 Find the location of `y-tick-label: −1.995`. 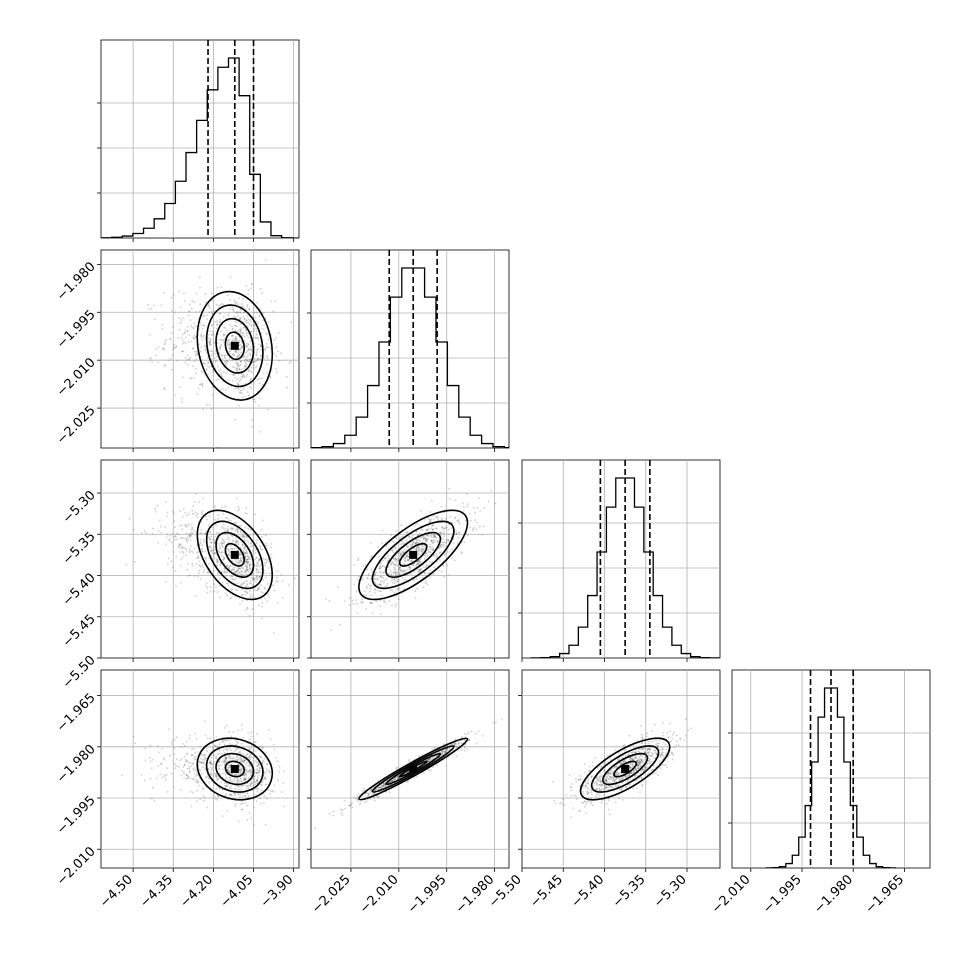

y-tick-label: −1.995 is located at coordinates (76, 329).